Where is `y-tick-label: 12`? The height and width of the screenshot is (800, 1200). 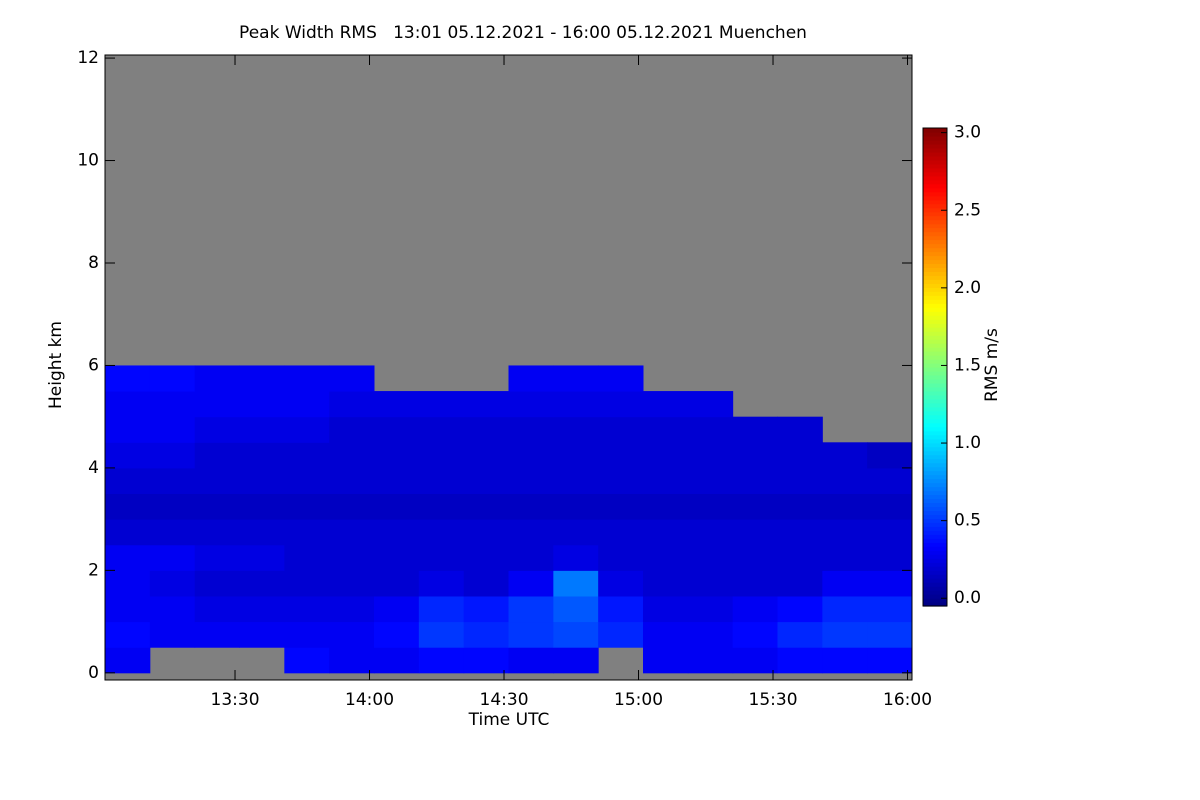 y-tick-label: 12 is located at coordinates (88, 58).